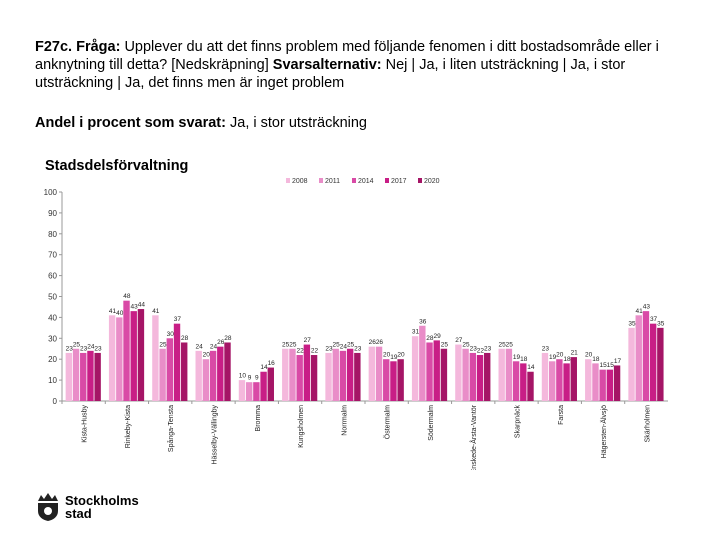 This screenshot has width=720, height=540. Describe the element at coordinates (473, 437) in the screenshot. I see `category-label: Enskede-Årsta-Vantör` at that location.